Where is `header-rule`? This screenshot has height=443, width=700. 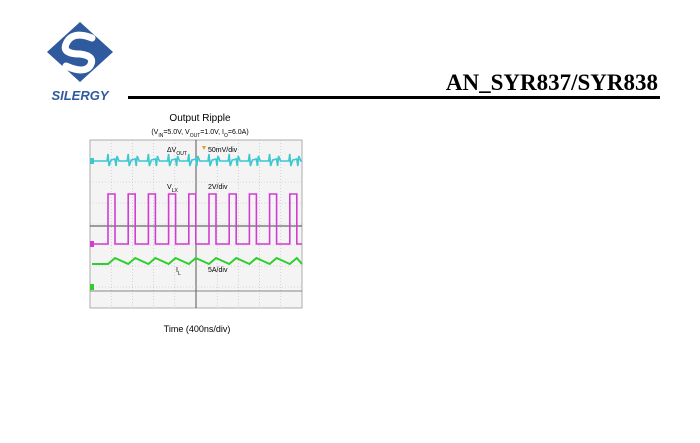
header-rule is located at coordinates (394, 97).